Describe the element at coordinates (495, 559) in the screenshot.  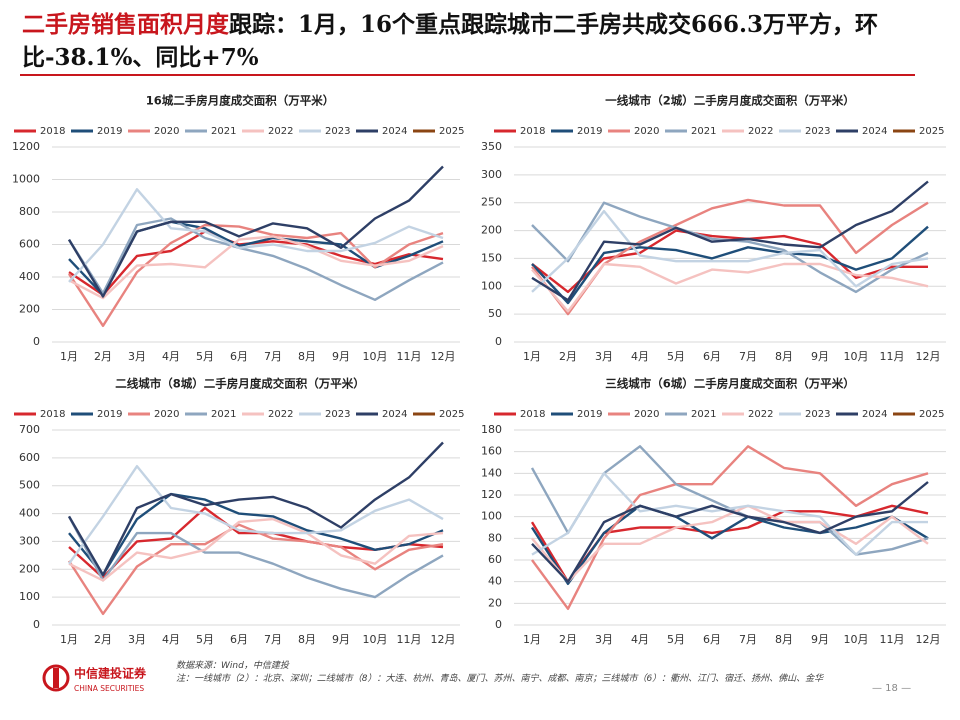
I see `y-tick-label: 60` at that location.